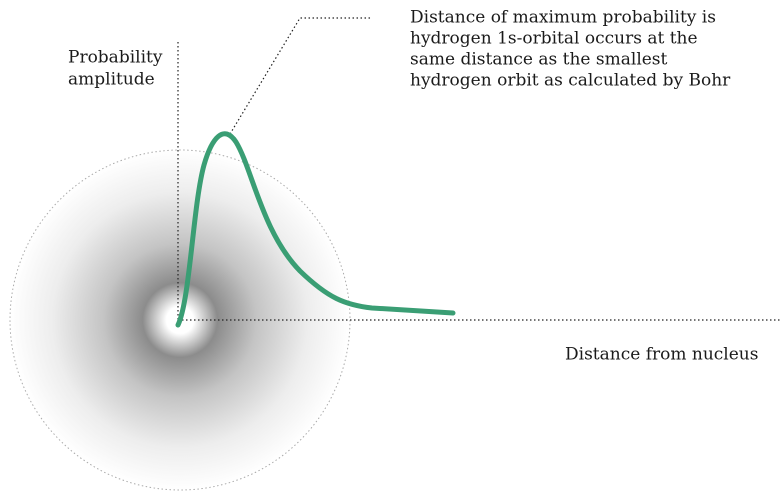  What do you see at coordinates (315, 229) in the screenshot?
I see `probability-curve` at bounding box center [315, 229].